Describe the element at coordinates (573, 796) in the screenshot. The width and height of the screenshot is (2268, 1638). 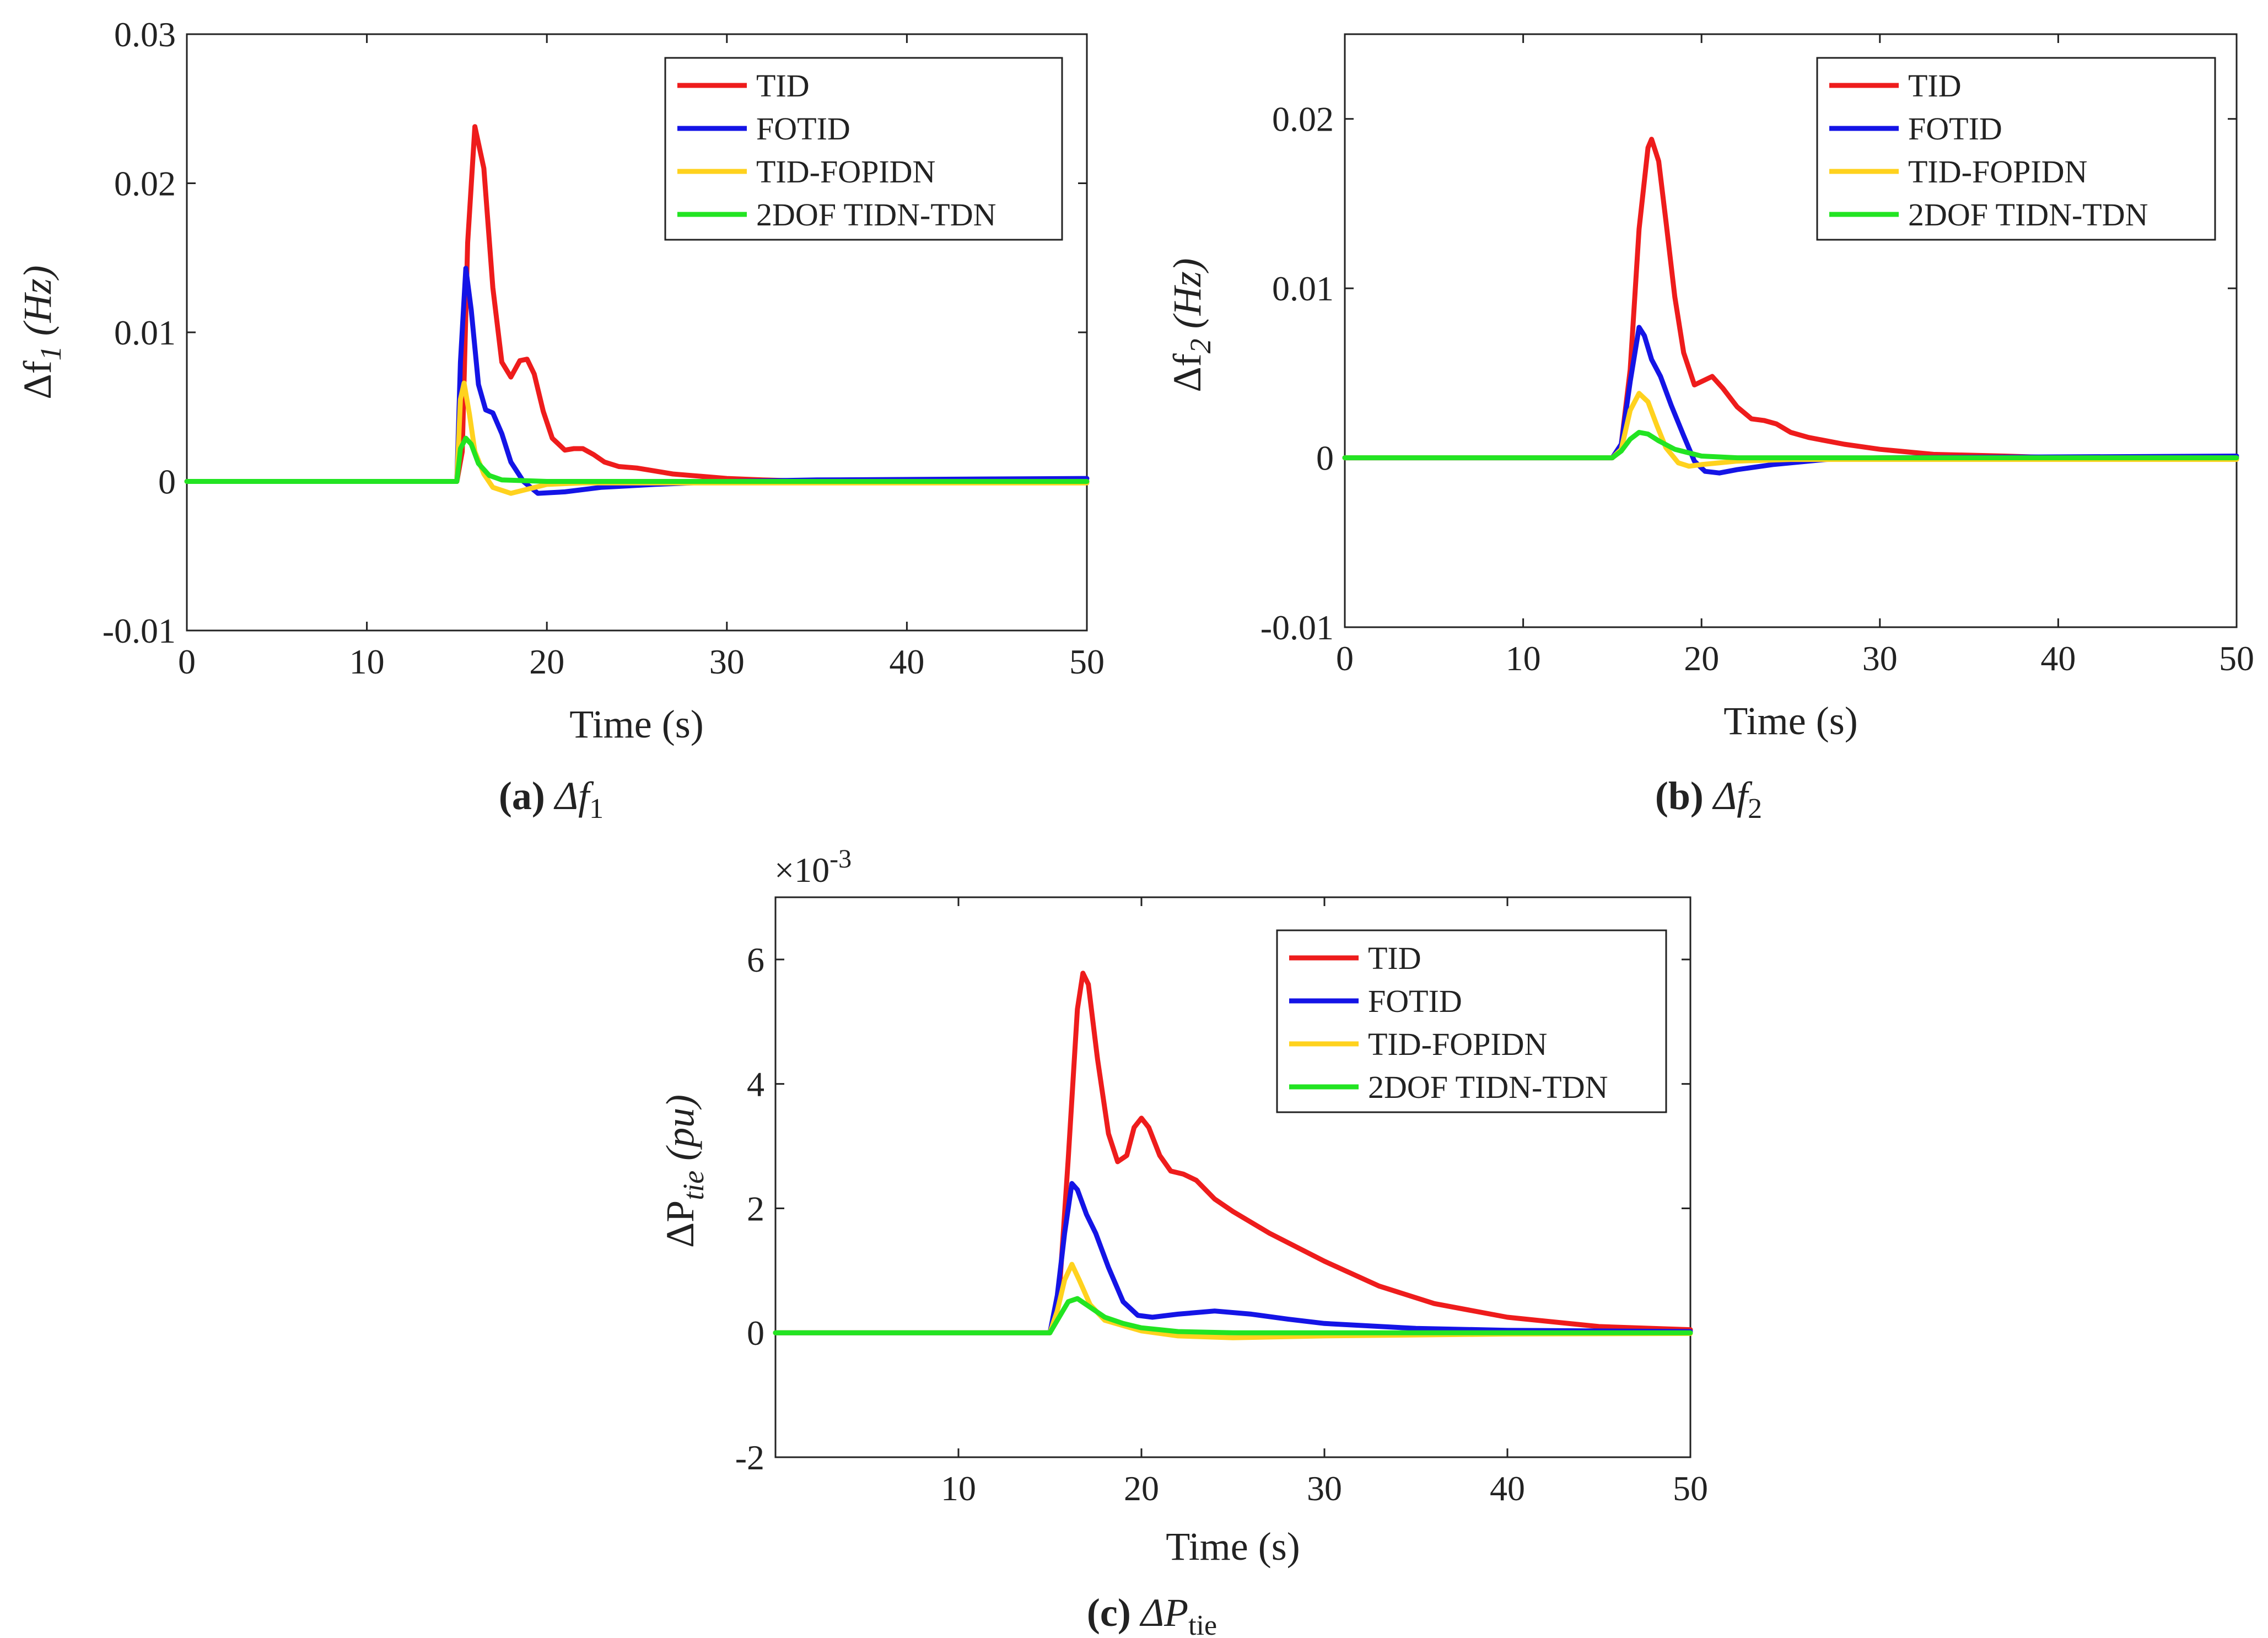
I see `caption-a-sym: Δf` at that location.